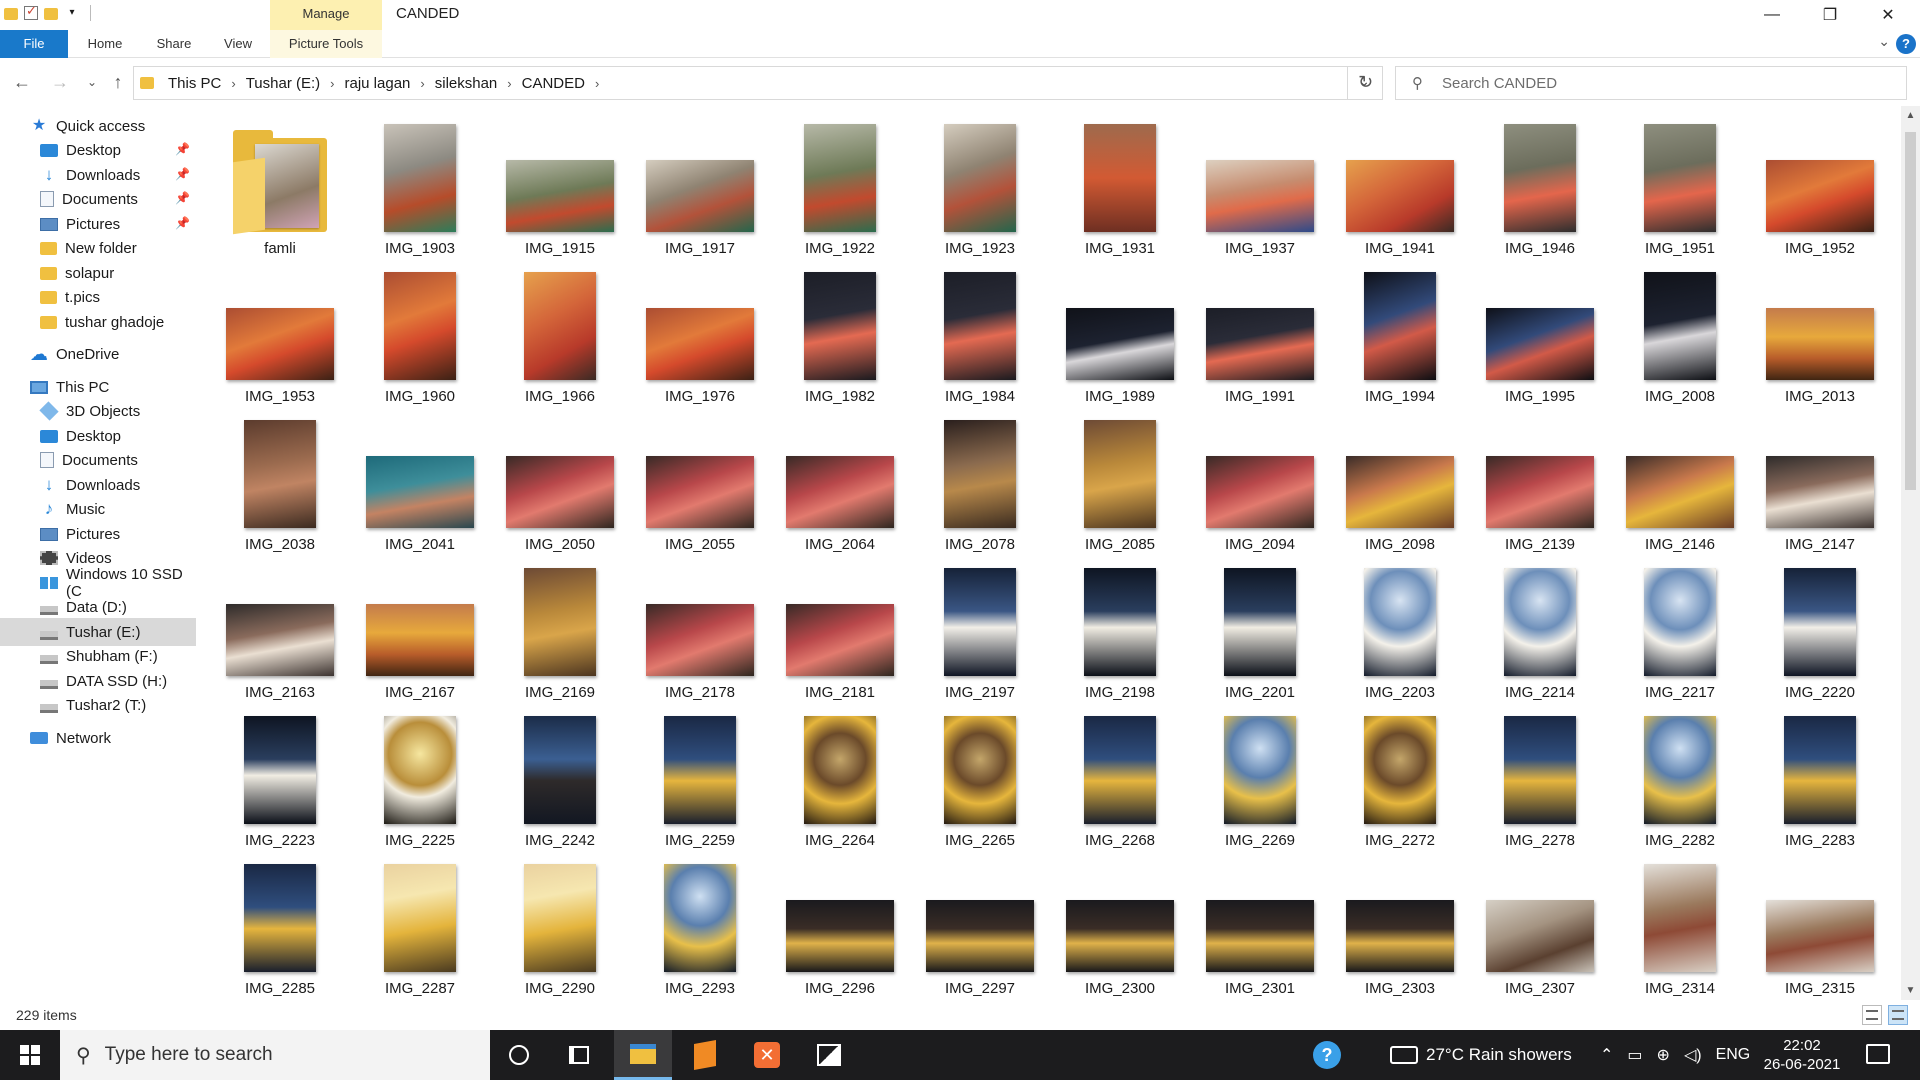 The height and width of the screenshot is (1080, 1920). I want to click on image-file-item: IMG_2314, so click(1680, 921).